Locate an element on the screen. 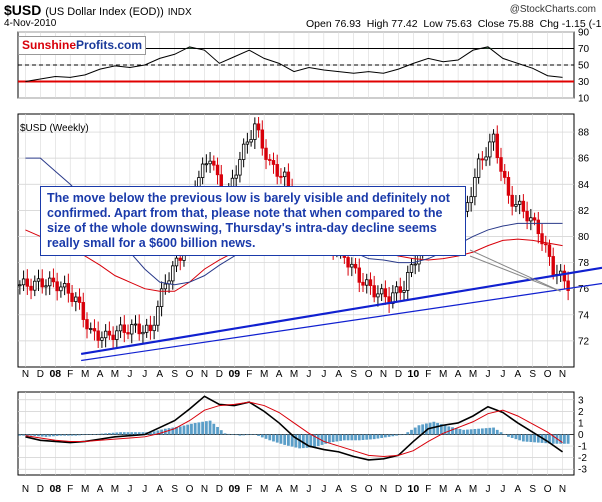 This screenshot has height=502, width=602. y-tick-label: 1 is located at coordinates (581, 423).